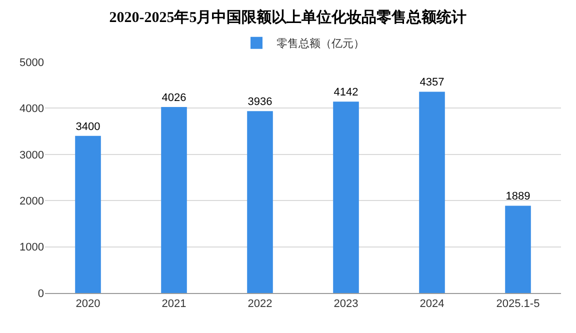 The height and width of the screenshot is (333, 576). Describe the element at coordinates (32, 62) in the screenshot. I see `y-tick-label: 5000` at that location.